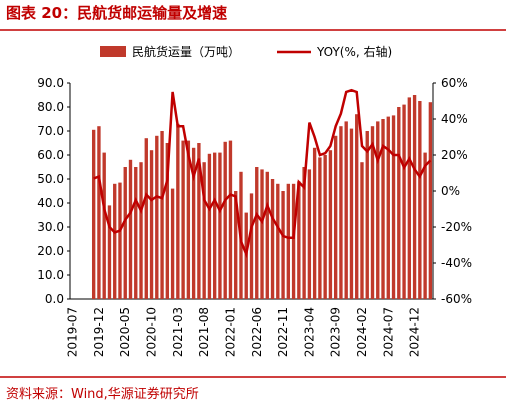 The image size is (506, 410). What do you see at coordinates (116, 13) in the screenshot?
I see `page-title: 图表 20：民航货邮运输量及增速` at bounding box center [116, 13].